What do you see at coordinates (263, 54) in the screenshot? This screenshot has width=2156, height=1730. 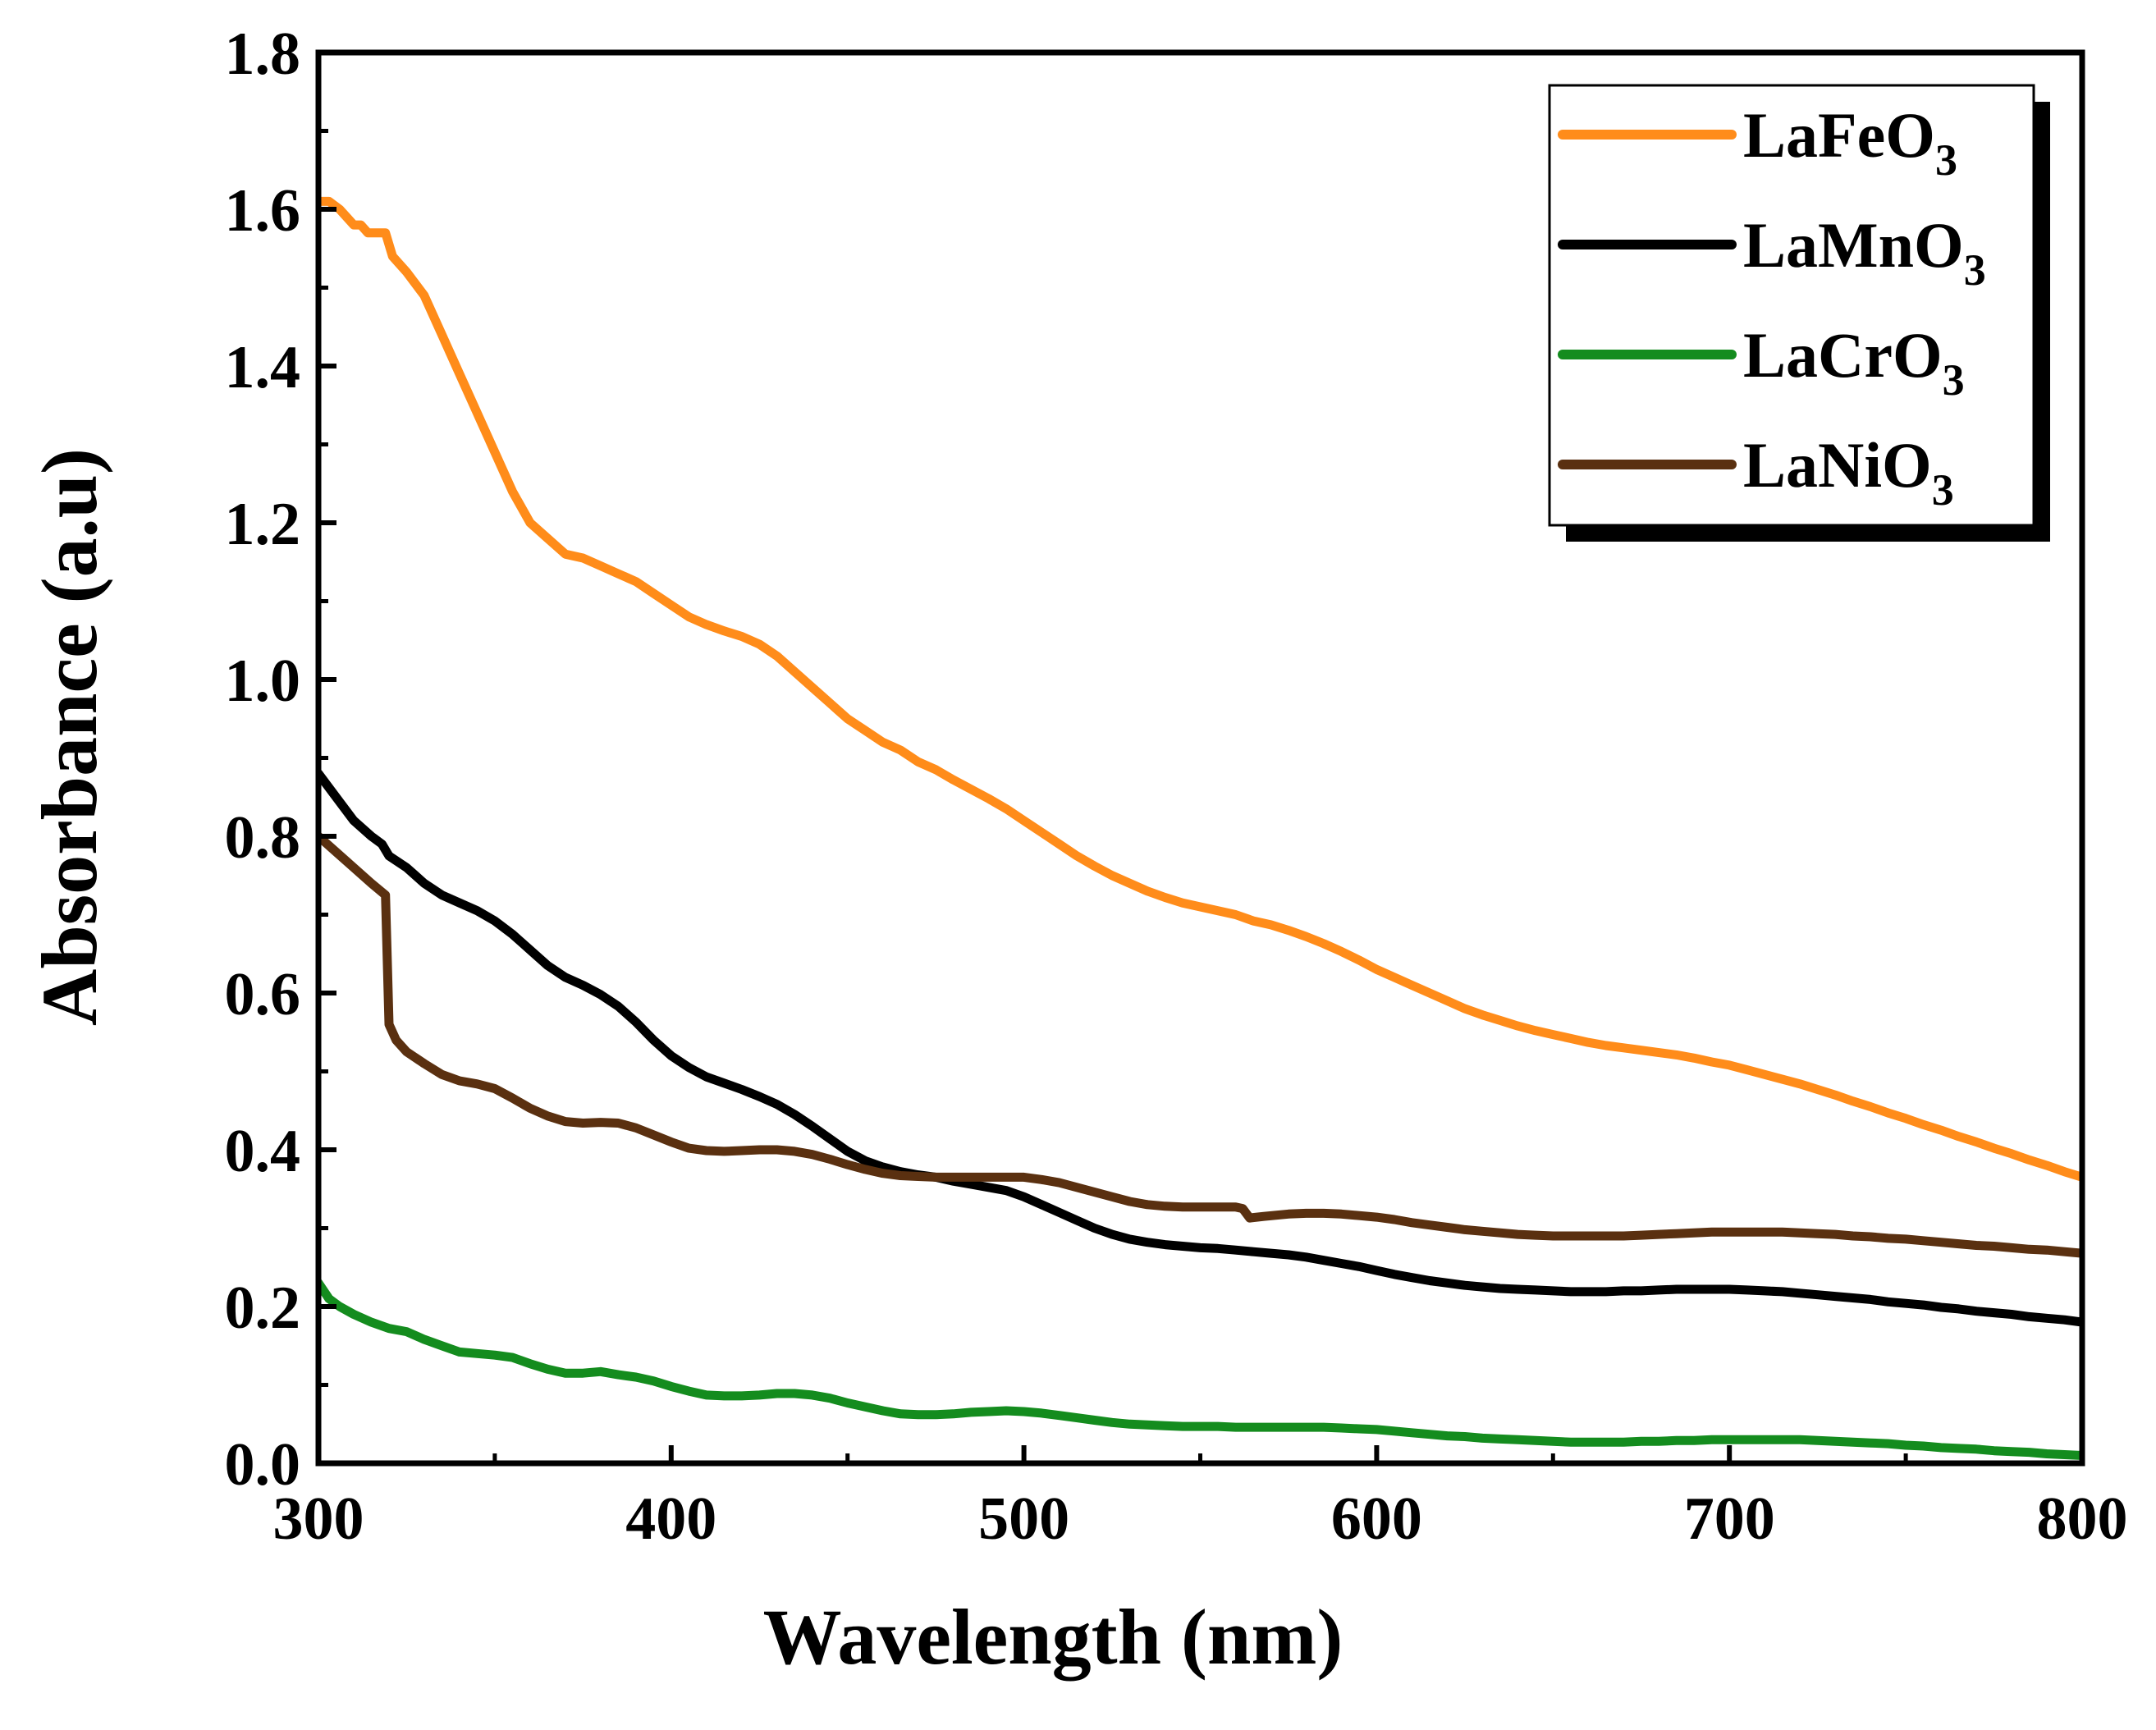 I see `y-tick-label: 1.8` at bounding box center [263, 54].